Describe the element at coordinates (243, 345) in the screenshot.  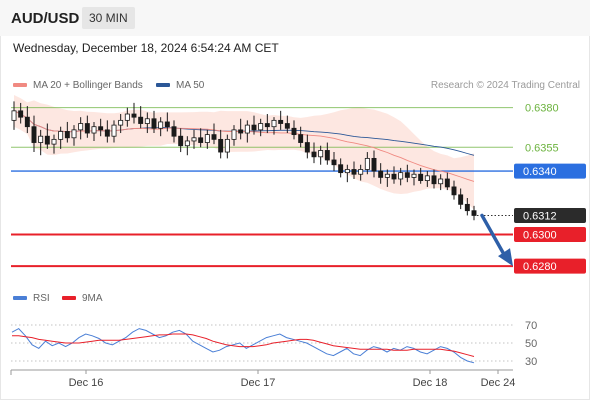
I see `rsi-line` at that location.